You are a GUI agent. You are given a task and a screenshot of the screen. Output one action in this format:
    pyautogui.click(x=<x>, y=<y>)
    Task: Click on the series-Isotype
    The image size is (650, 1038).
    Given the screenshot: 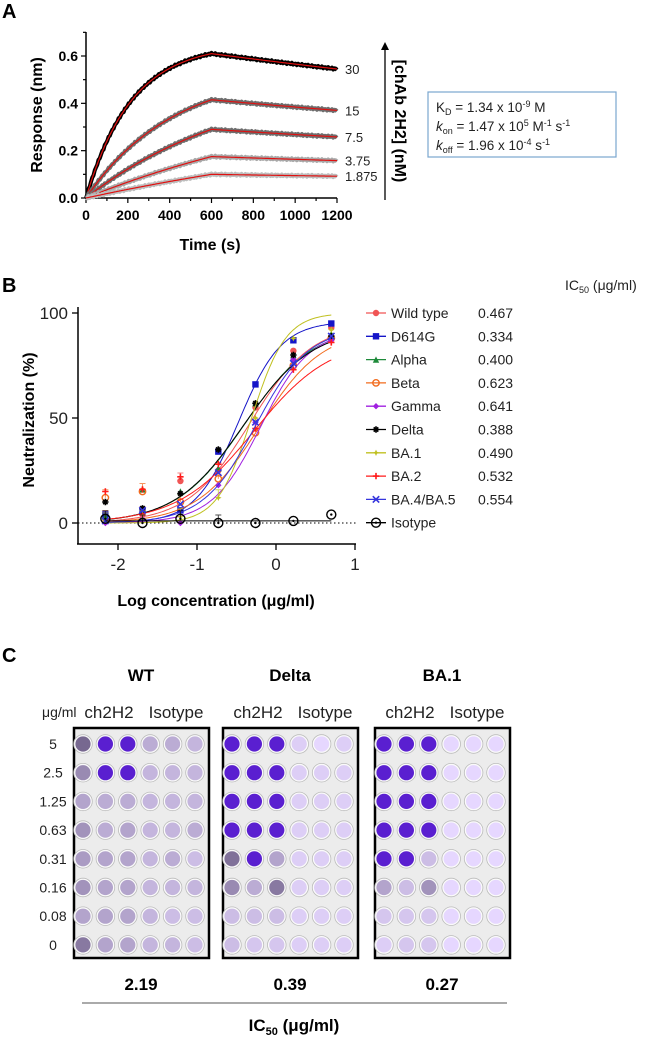 What is the action you would take?
    pyautogui.click(x=218, y=519)
    